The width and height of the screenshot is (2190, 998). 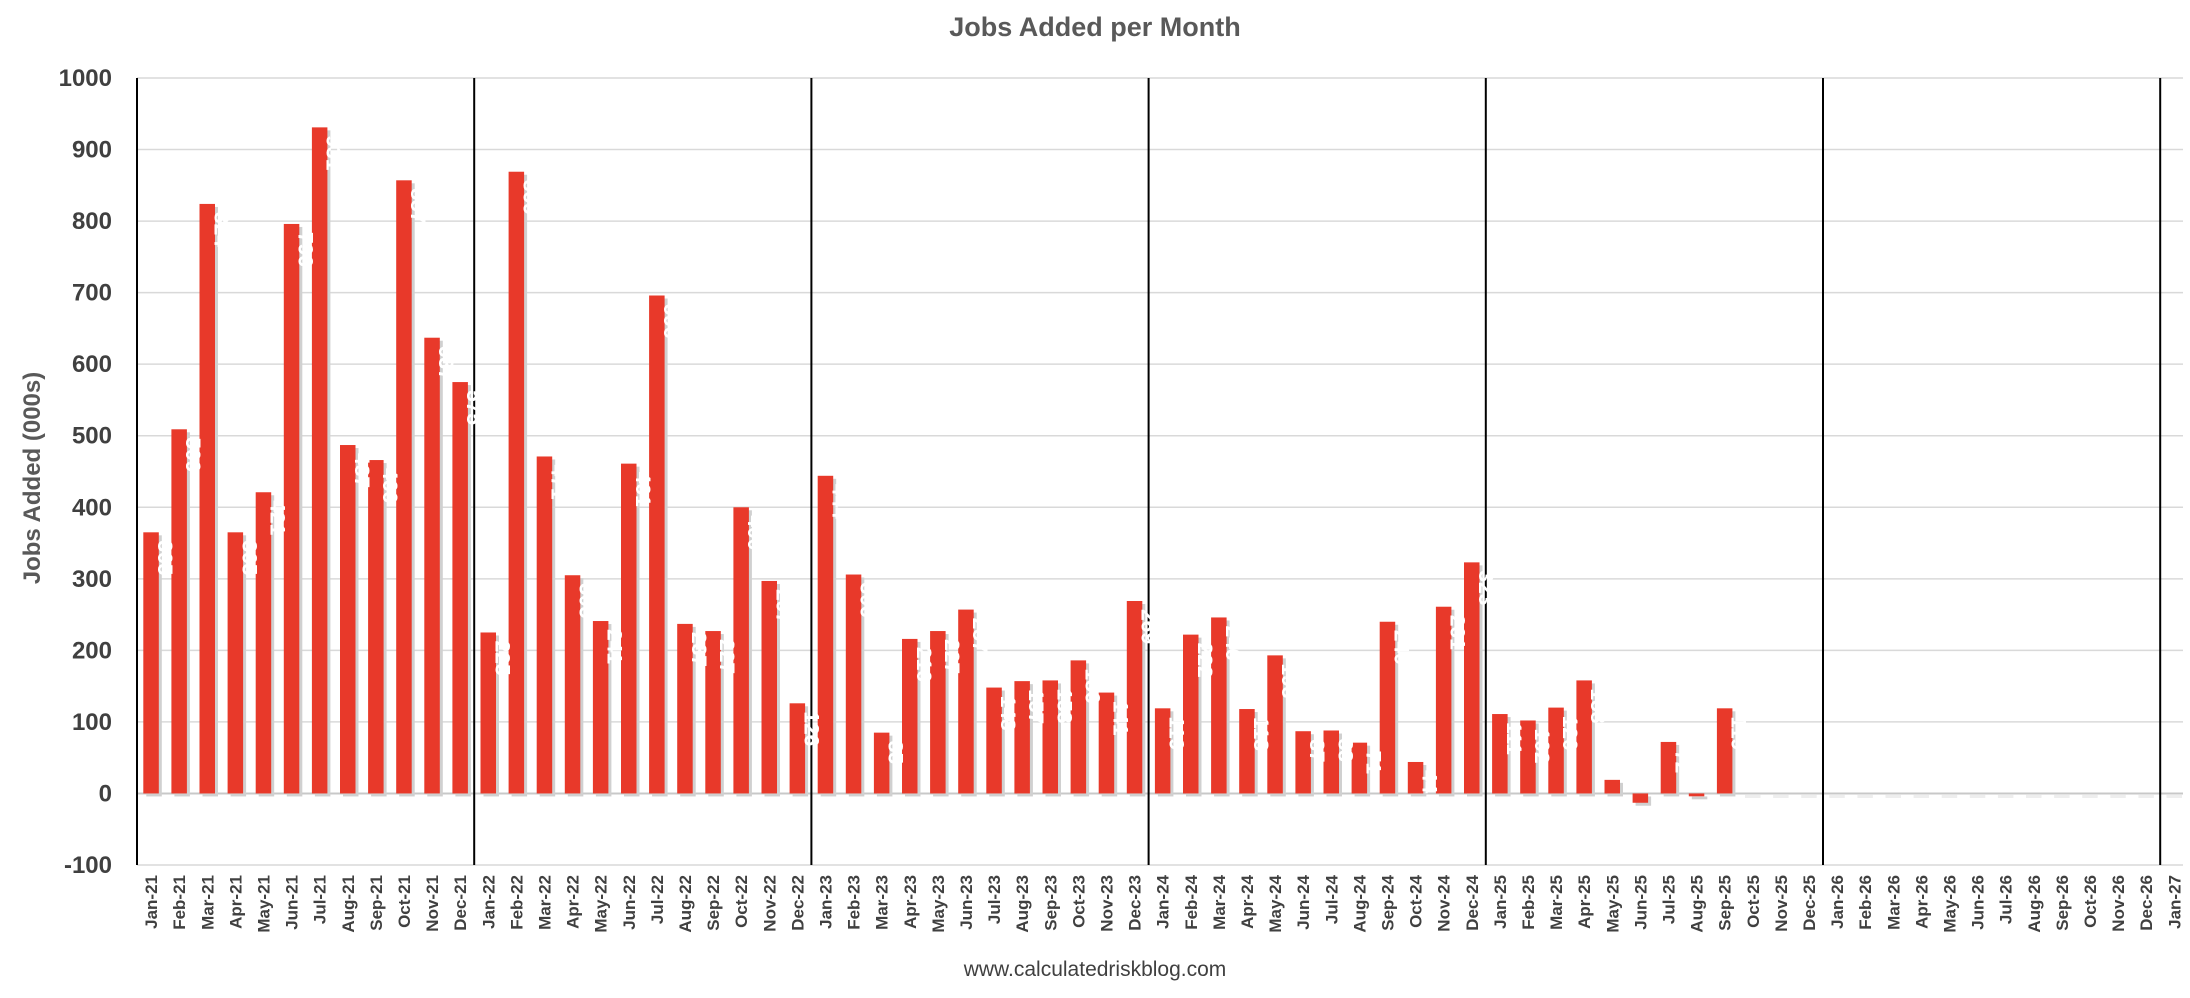 What do you see at coordinates (1472, 902) in the screenshot?
I see `x-tick-label: Dec-24` at bounding box center [1472, 902].